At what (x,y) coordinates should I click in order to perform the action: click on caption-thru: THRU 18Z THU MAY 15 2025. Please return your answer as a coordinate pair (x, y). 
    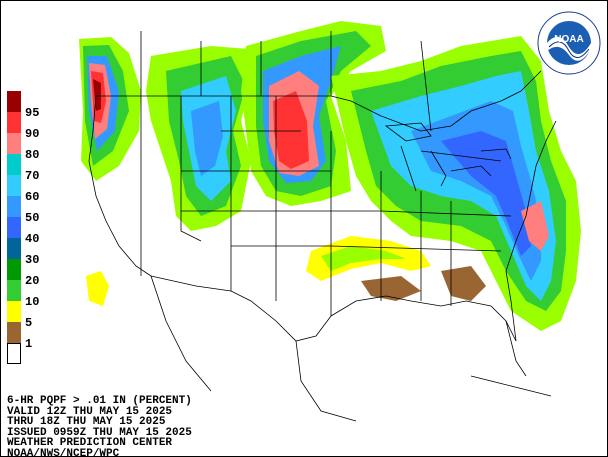
    Looking at the image, I should click on (86, 422).